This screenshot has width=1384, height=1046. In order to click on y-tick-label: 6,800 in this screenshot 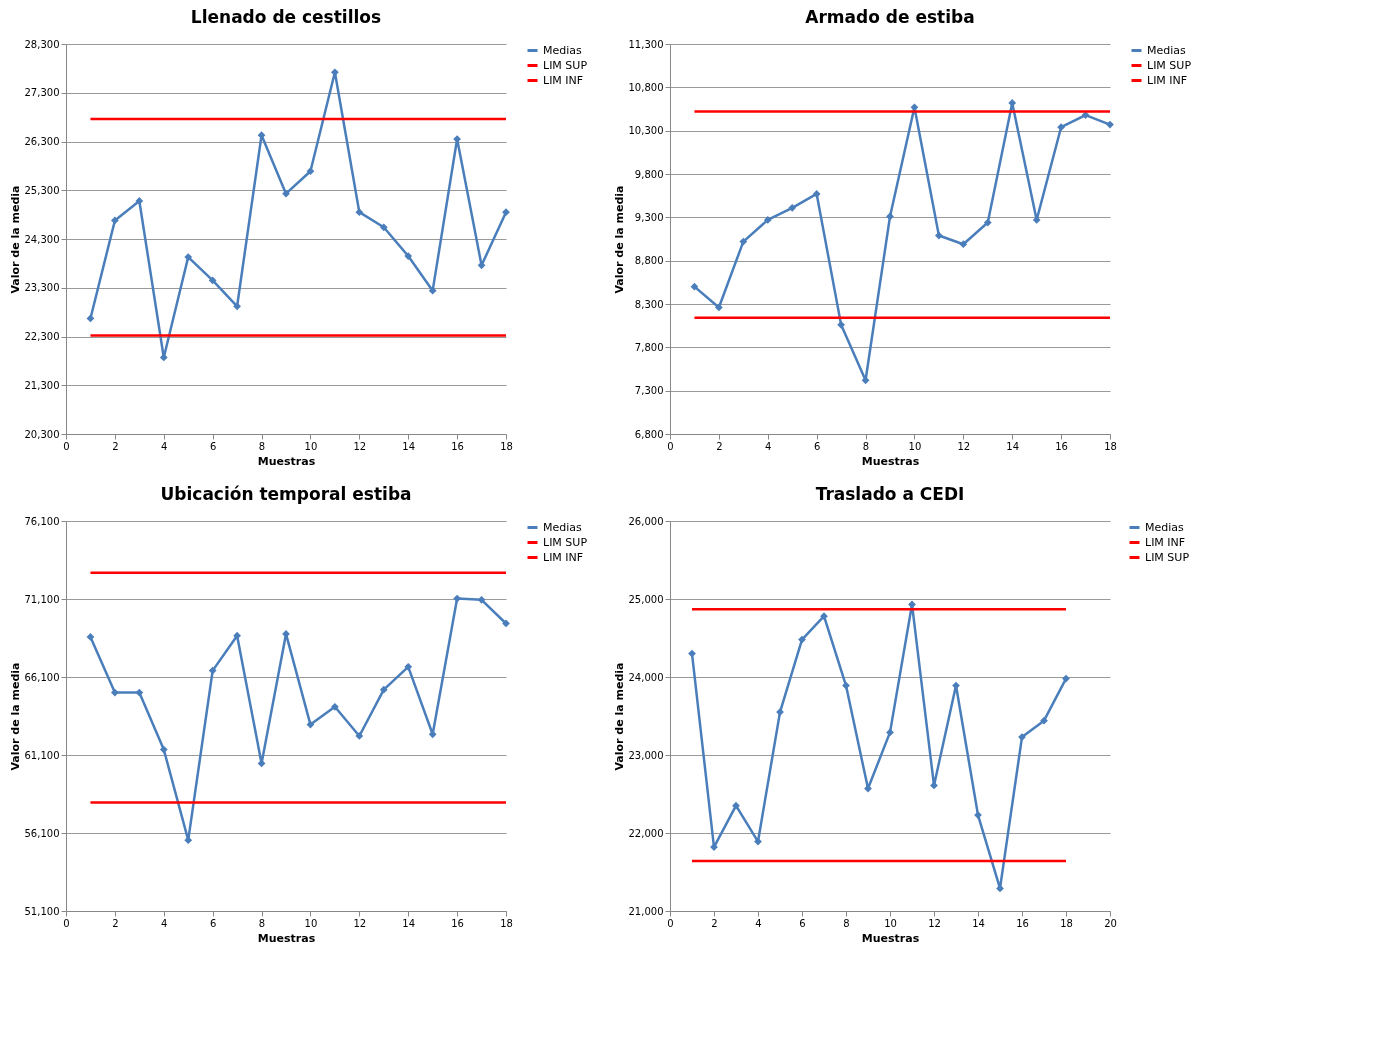, I will do `click(649, 434)`.